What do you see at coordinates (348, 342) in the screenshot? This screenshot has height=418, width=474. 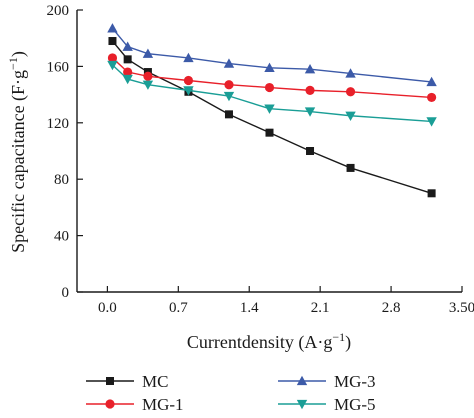 I see `x-axis-title-tail: )` at bounding box center [348, 342].